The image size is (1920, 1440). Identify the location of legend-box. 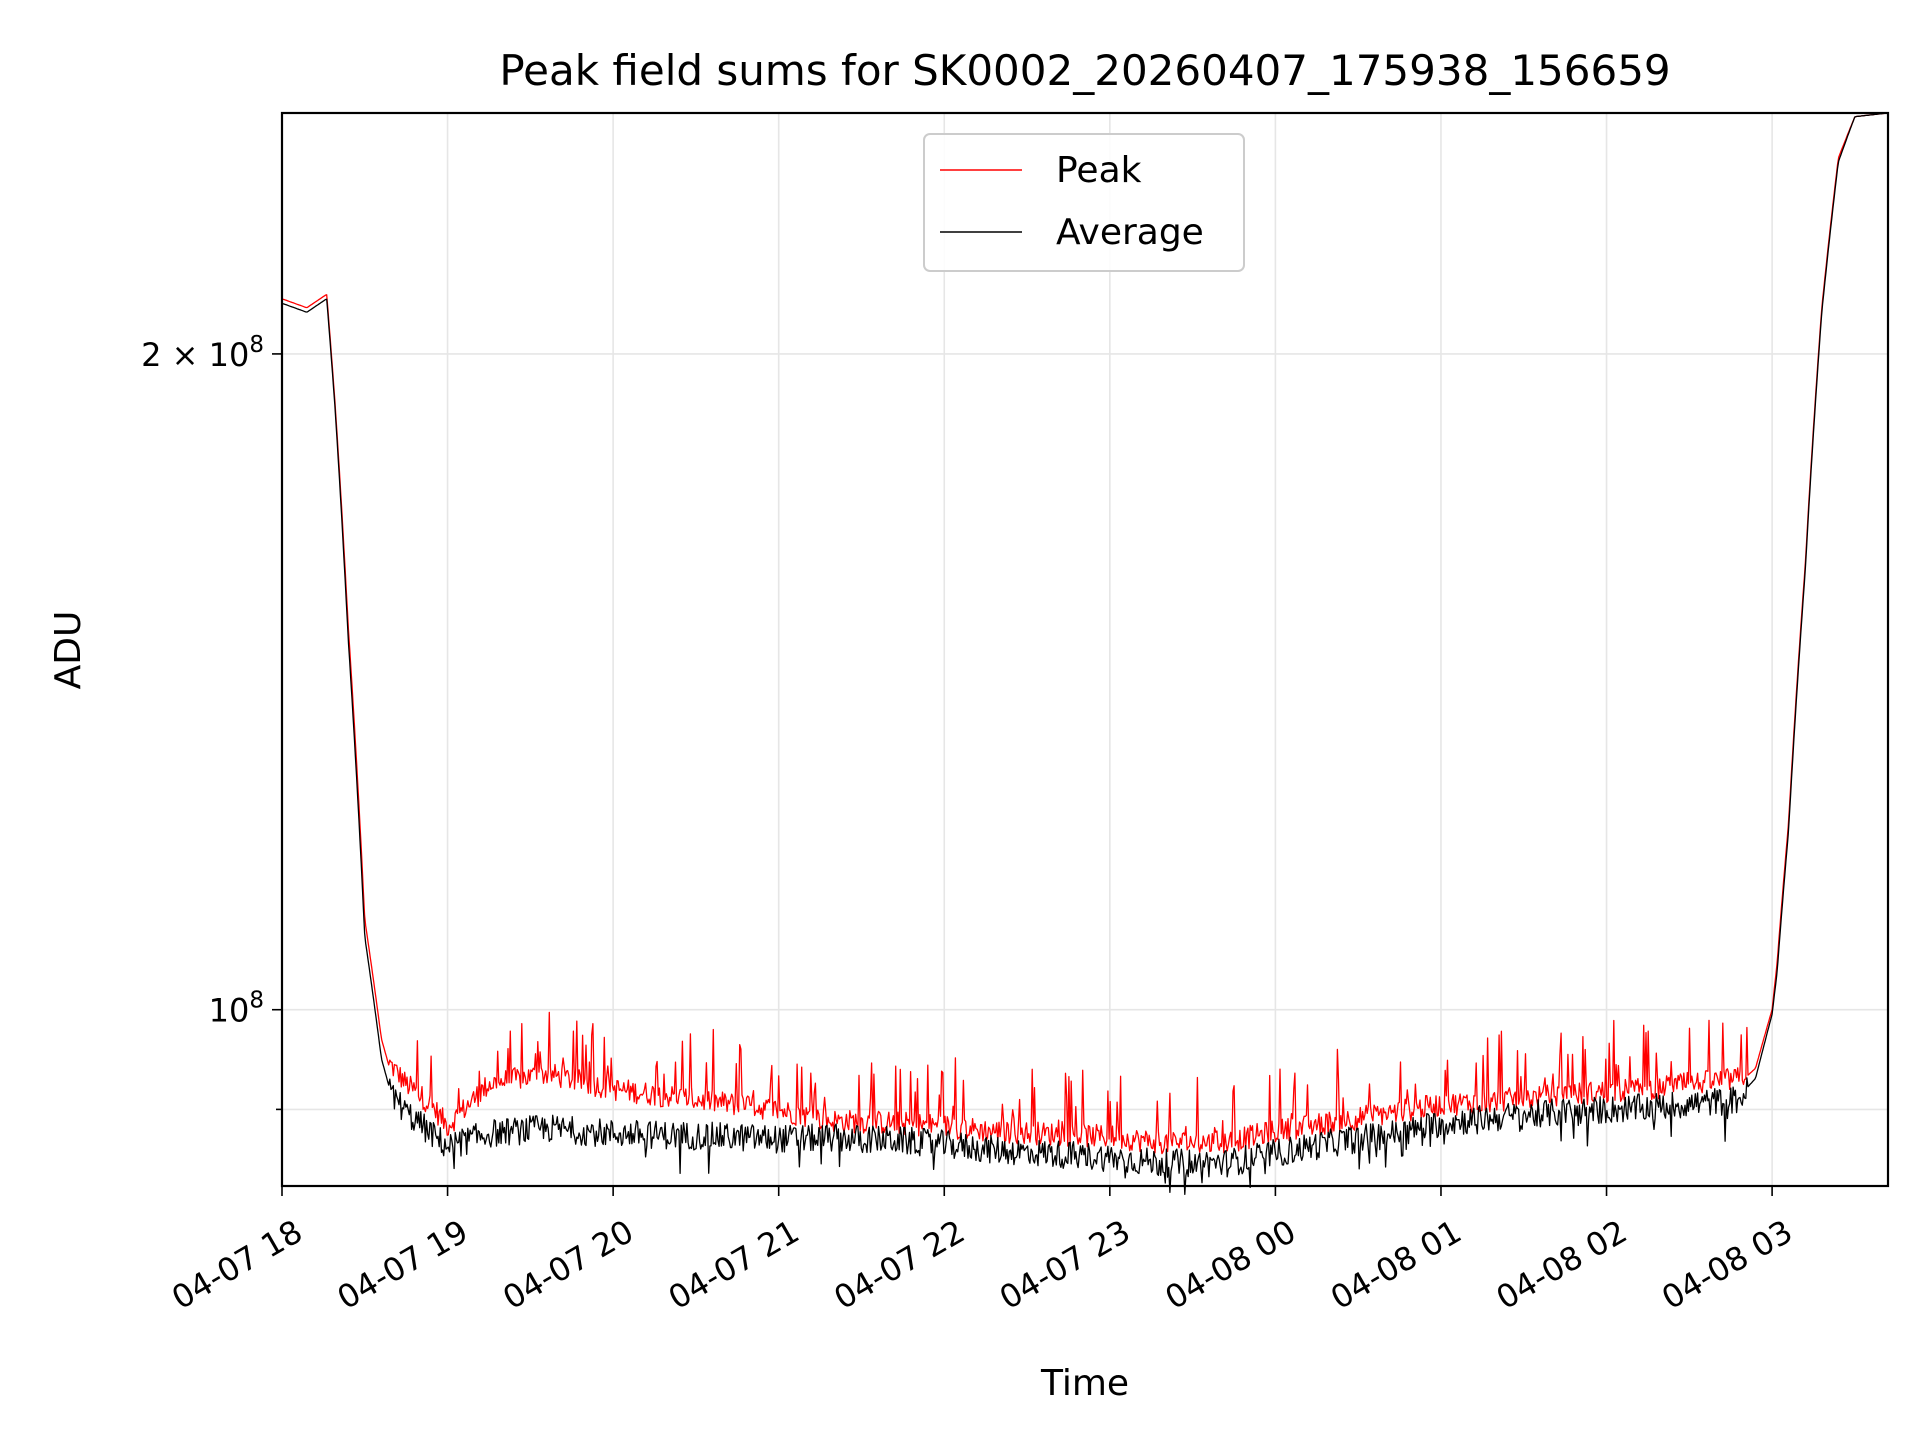
(1084, 202).